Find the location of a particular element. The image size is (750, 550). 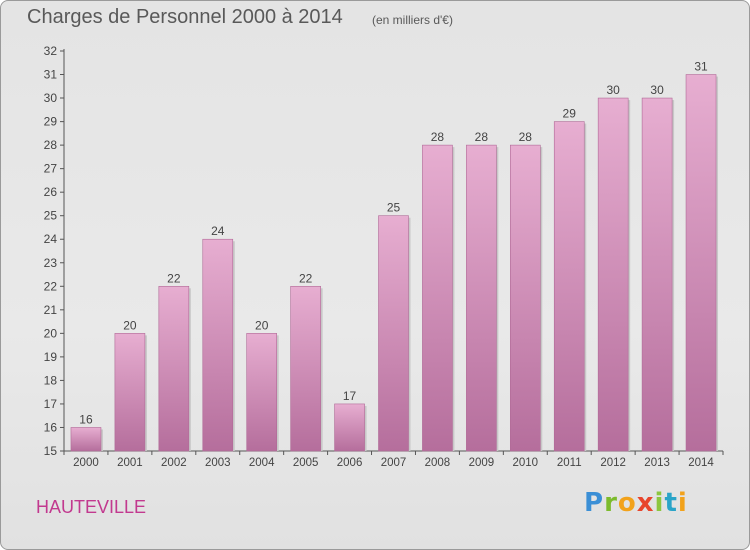

x-tick-label: 2013 is located at coordinates (657, 463).